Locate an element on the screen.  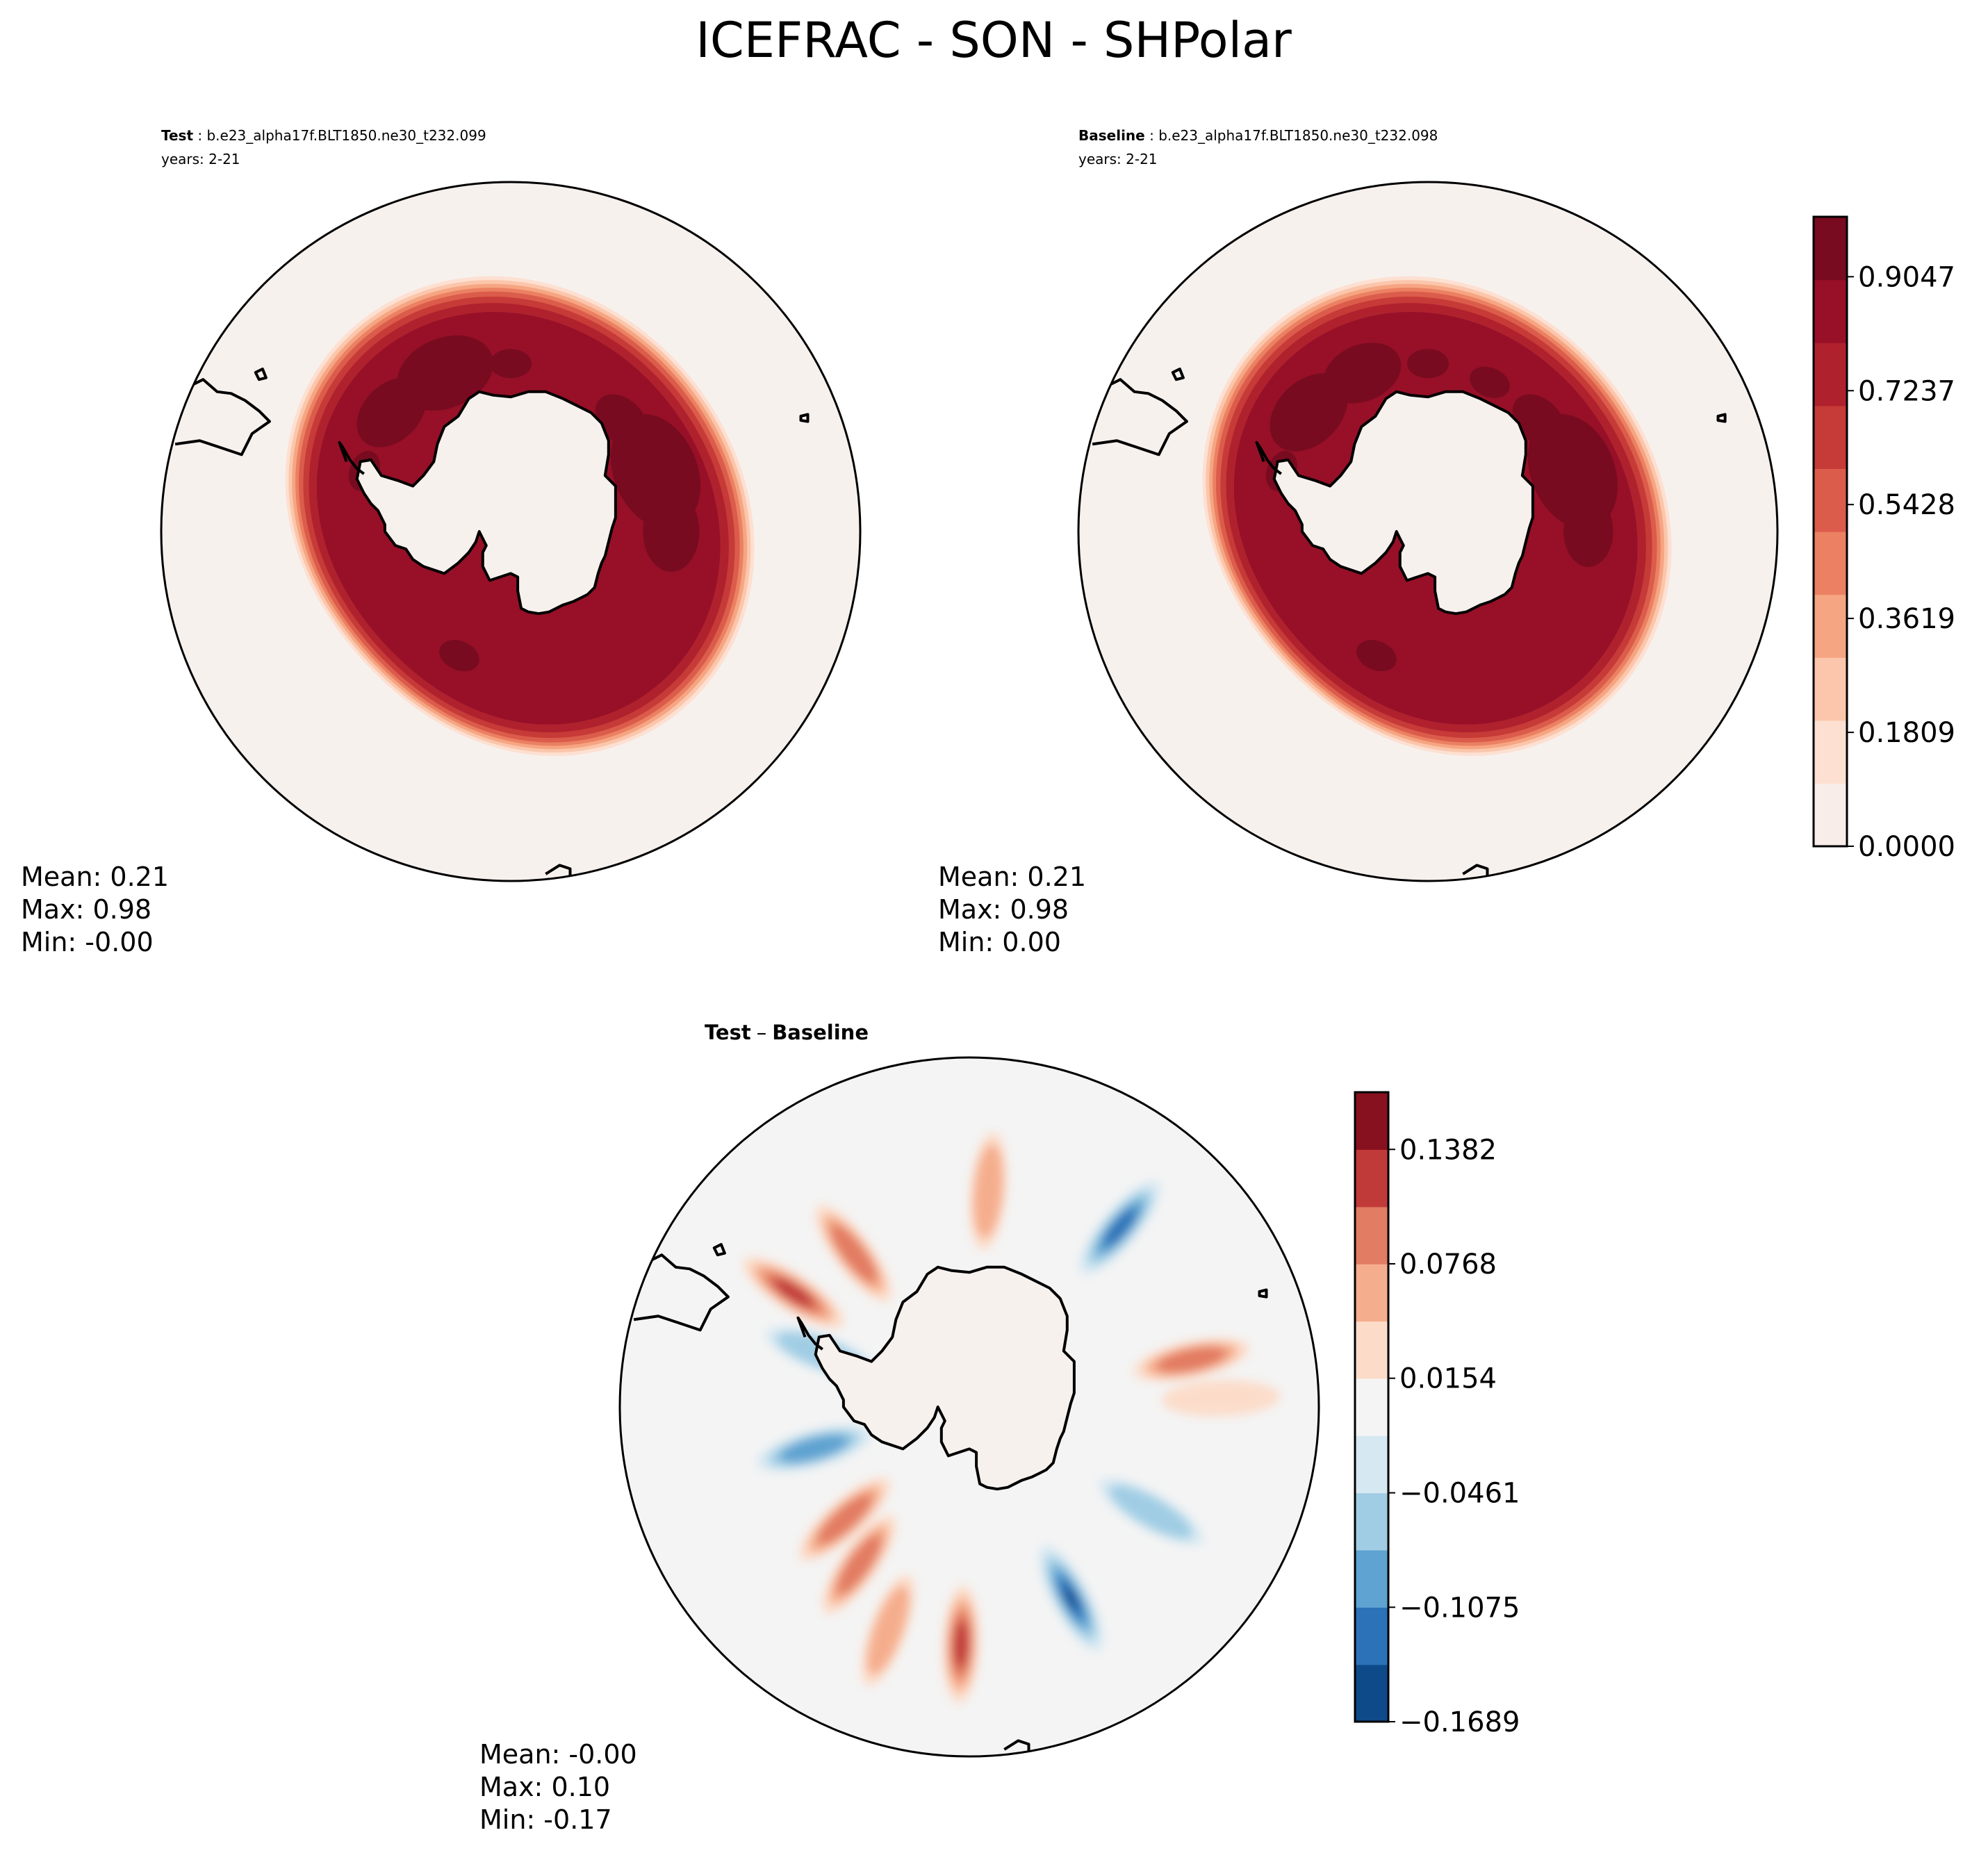
test-years: years: 2-21 is located at coordinates (200, 159).